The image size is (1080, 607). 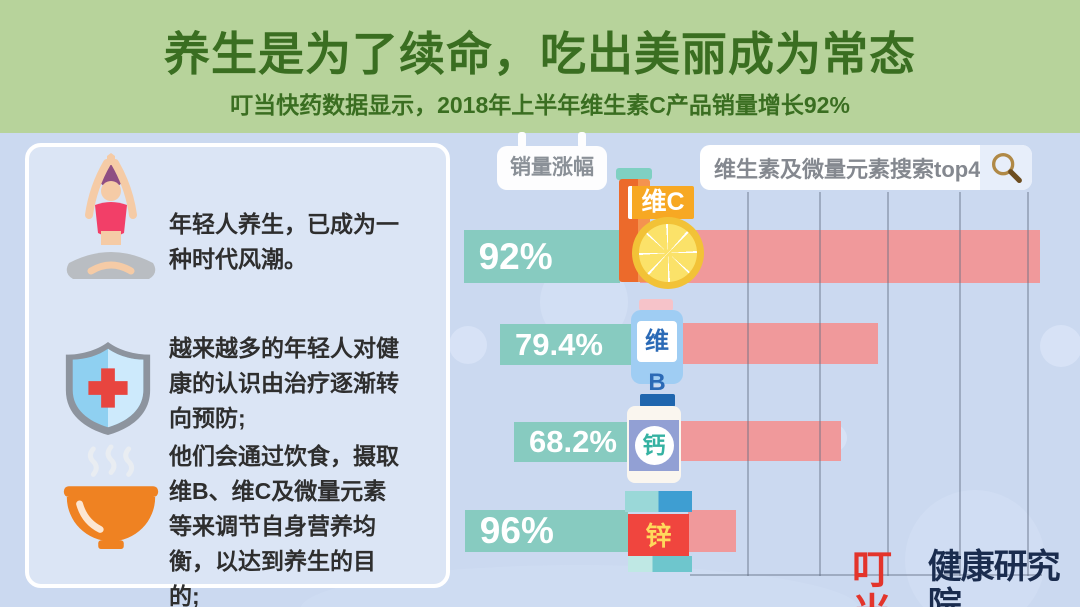 I want to click on search-label: 维生素及微量元素搜索top4, so click(x=847, y=169).